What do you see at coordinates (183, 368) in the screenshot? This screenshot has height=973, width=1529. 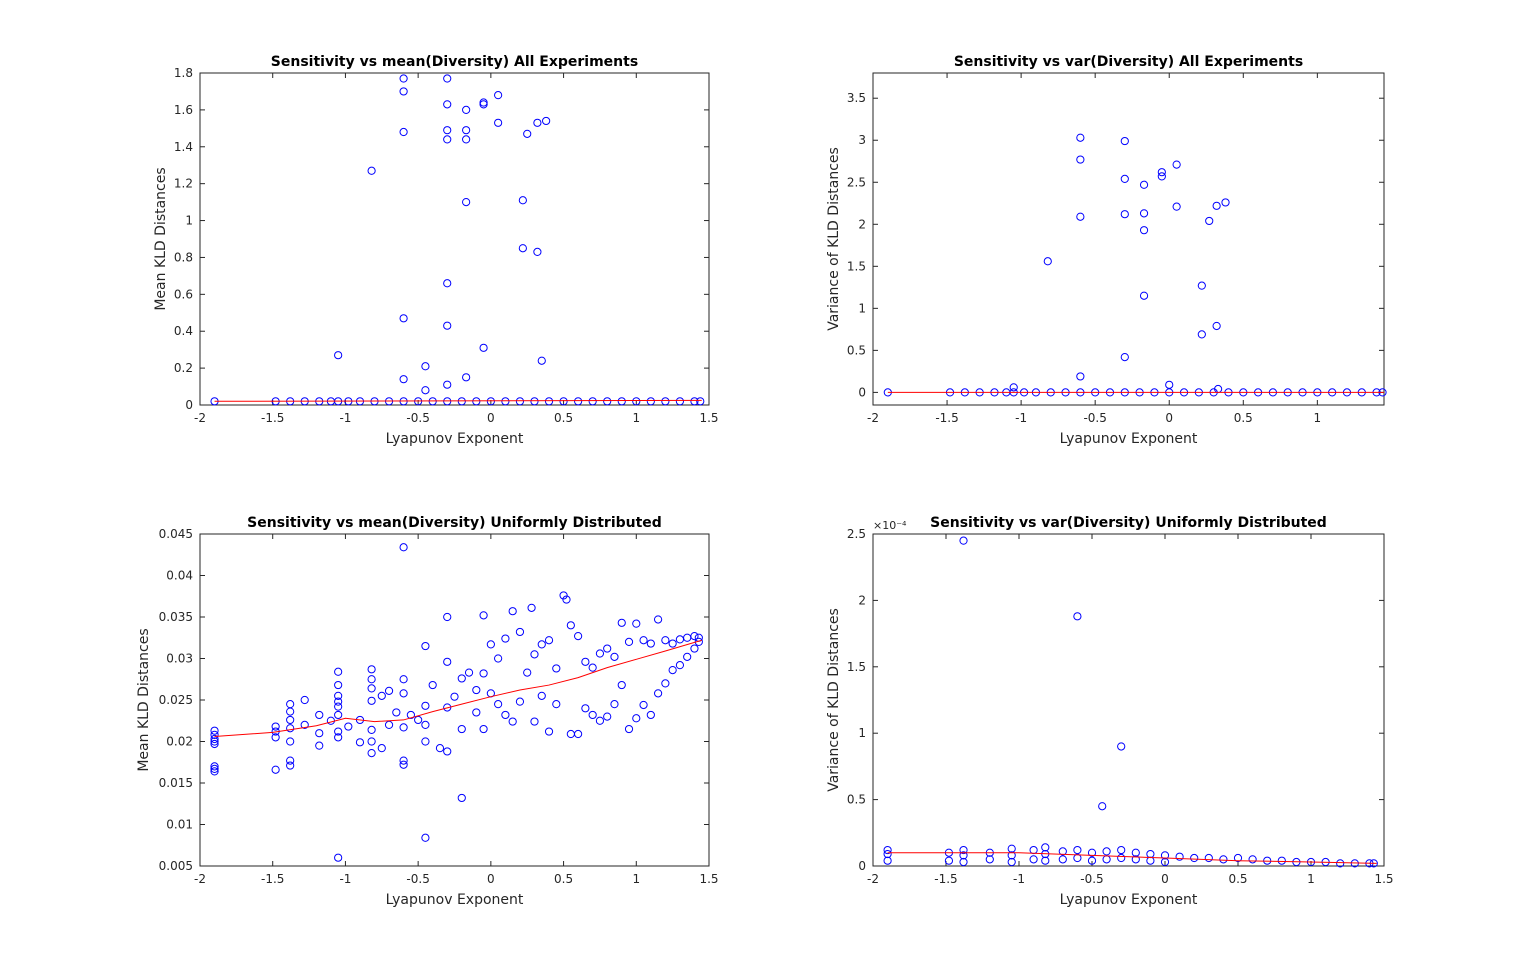 I see `y-tick-label: 0.2` at bounding box center [183, 368].